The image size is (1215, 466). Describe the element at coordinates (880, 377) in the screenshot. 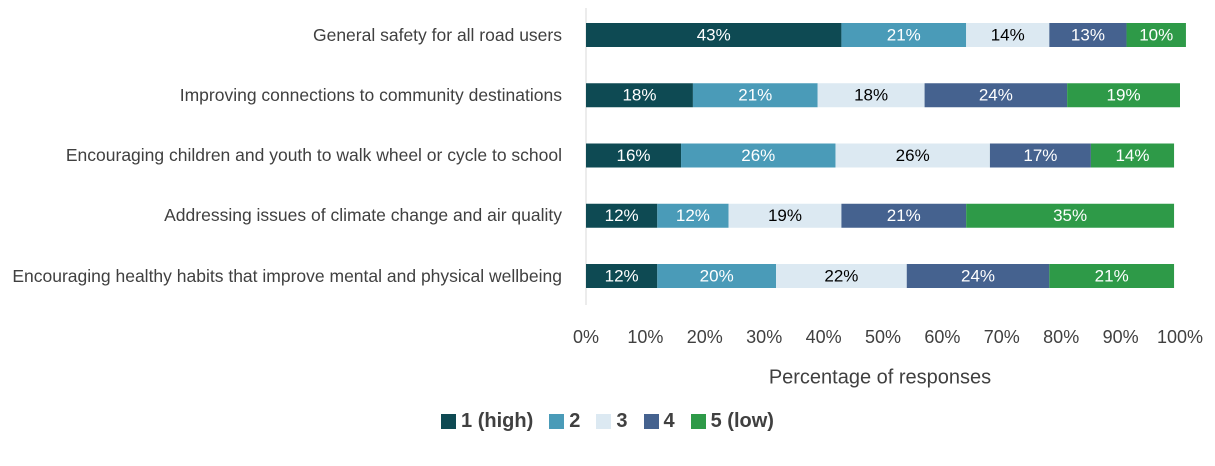

I see `x-axis-title: Percentage of responses` at that location.